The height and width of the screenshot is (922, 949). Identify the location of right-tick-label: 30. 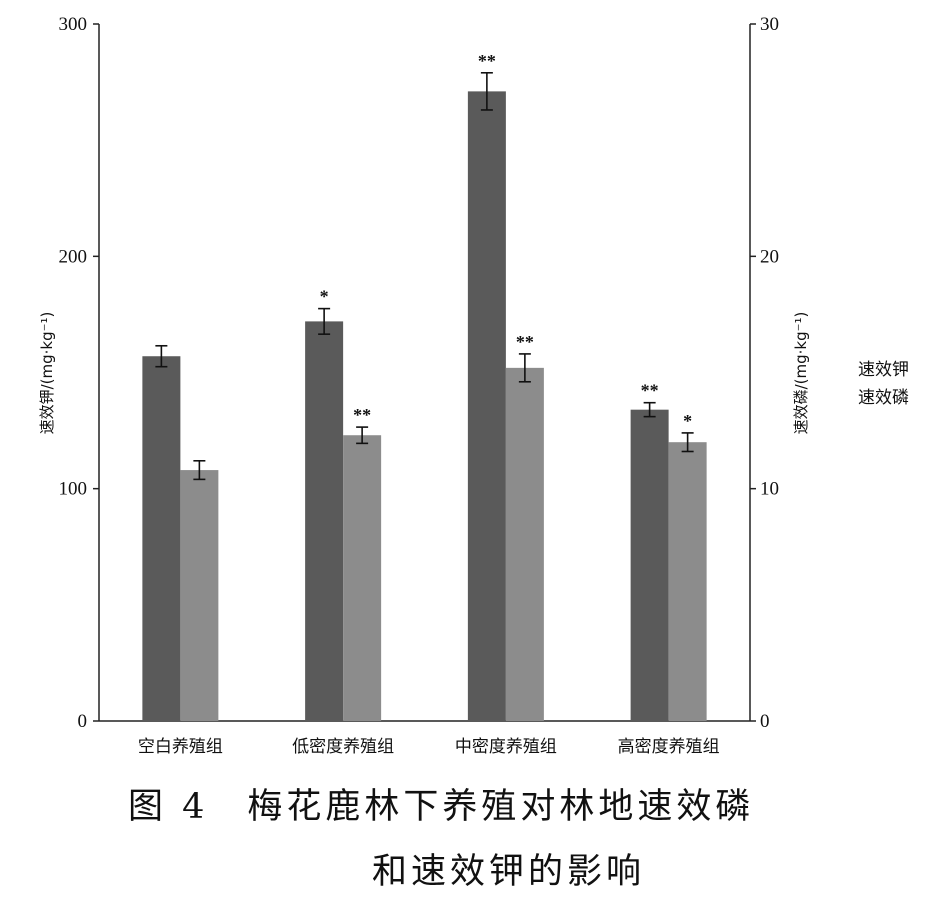
(769, 24).